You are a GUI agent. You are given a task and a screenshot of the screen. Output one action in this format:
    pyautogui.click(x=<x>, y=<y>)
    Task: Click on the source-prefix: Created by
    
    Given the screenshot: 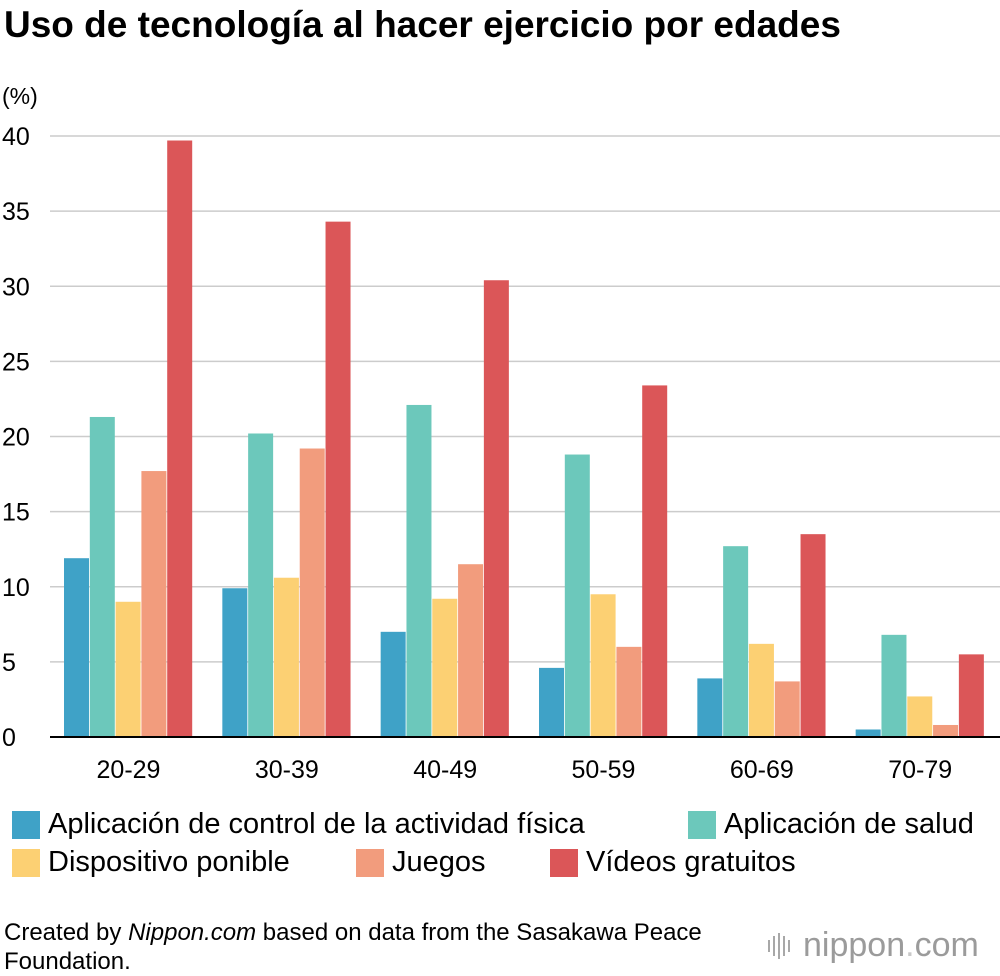 What is the action you would take?
    pyautogui.click(x=66, y=932)
    